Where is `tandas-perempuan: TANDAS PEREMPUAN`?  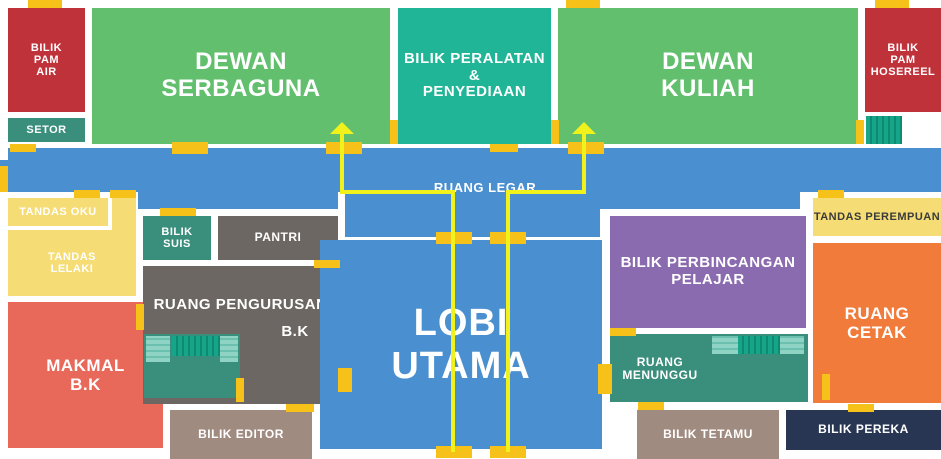
tandas-perempuan: TANDAS PEREMPUAN is located at coordinates (877, 217).